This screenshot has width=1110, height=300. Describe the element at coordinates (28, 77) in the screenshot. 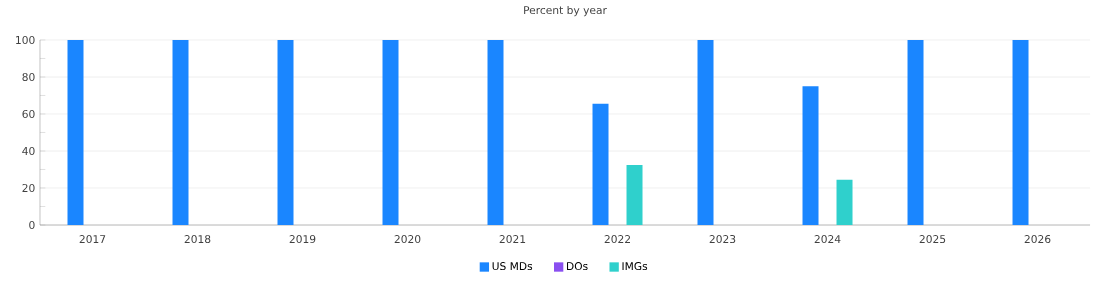

I see `y-tick-label: 80` at that location.